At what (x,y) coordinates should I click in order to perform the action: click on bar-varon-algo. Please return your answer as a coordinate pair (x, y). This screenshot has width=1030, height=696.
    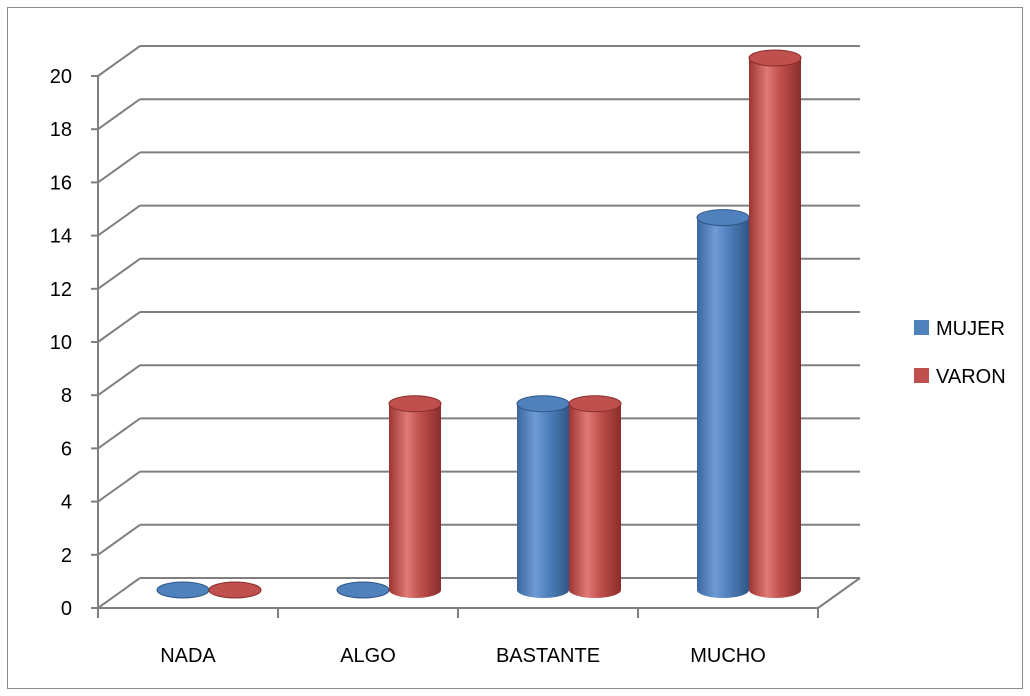
    Looking at the image, I should click on (415, 496).